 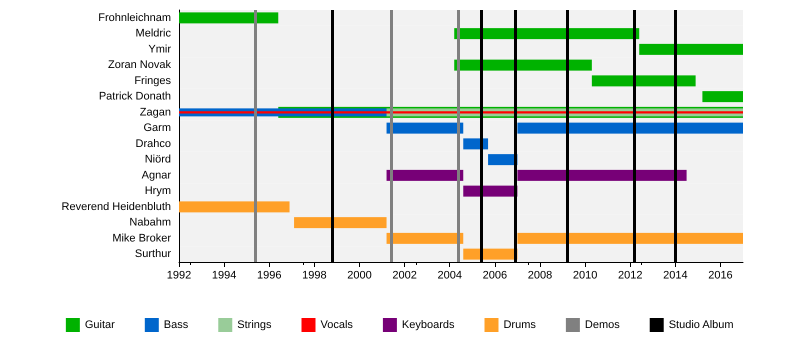 I want to click on y-tick-label: Meldric, so click(x=154, y=34).